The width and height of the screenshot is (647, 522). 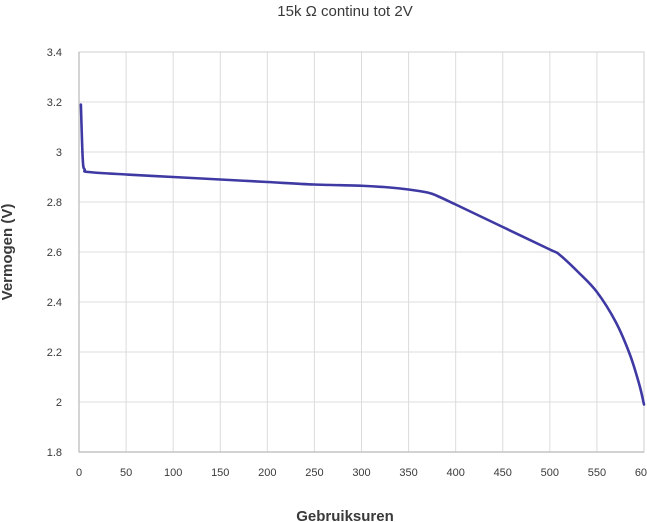 I want to click on x-tick-label: 450, so click(x=503, y=473).